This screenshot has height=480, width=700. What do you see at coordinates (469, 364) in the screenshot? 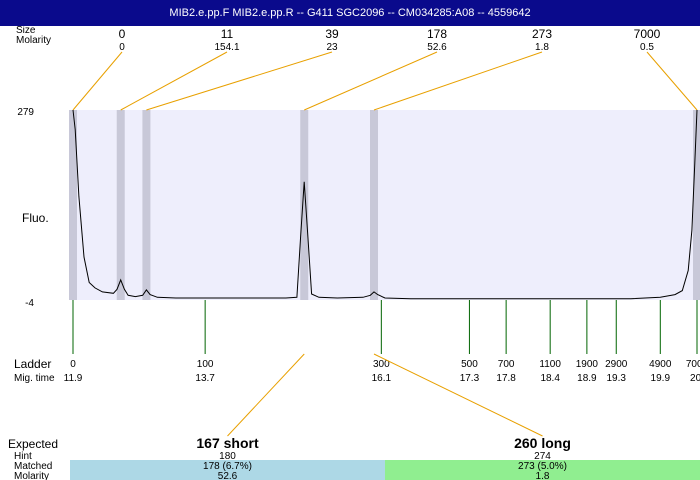
I see `ladder-size-label: 500` at bounding box center [469, 364].